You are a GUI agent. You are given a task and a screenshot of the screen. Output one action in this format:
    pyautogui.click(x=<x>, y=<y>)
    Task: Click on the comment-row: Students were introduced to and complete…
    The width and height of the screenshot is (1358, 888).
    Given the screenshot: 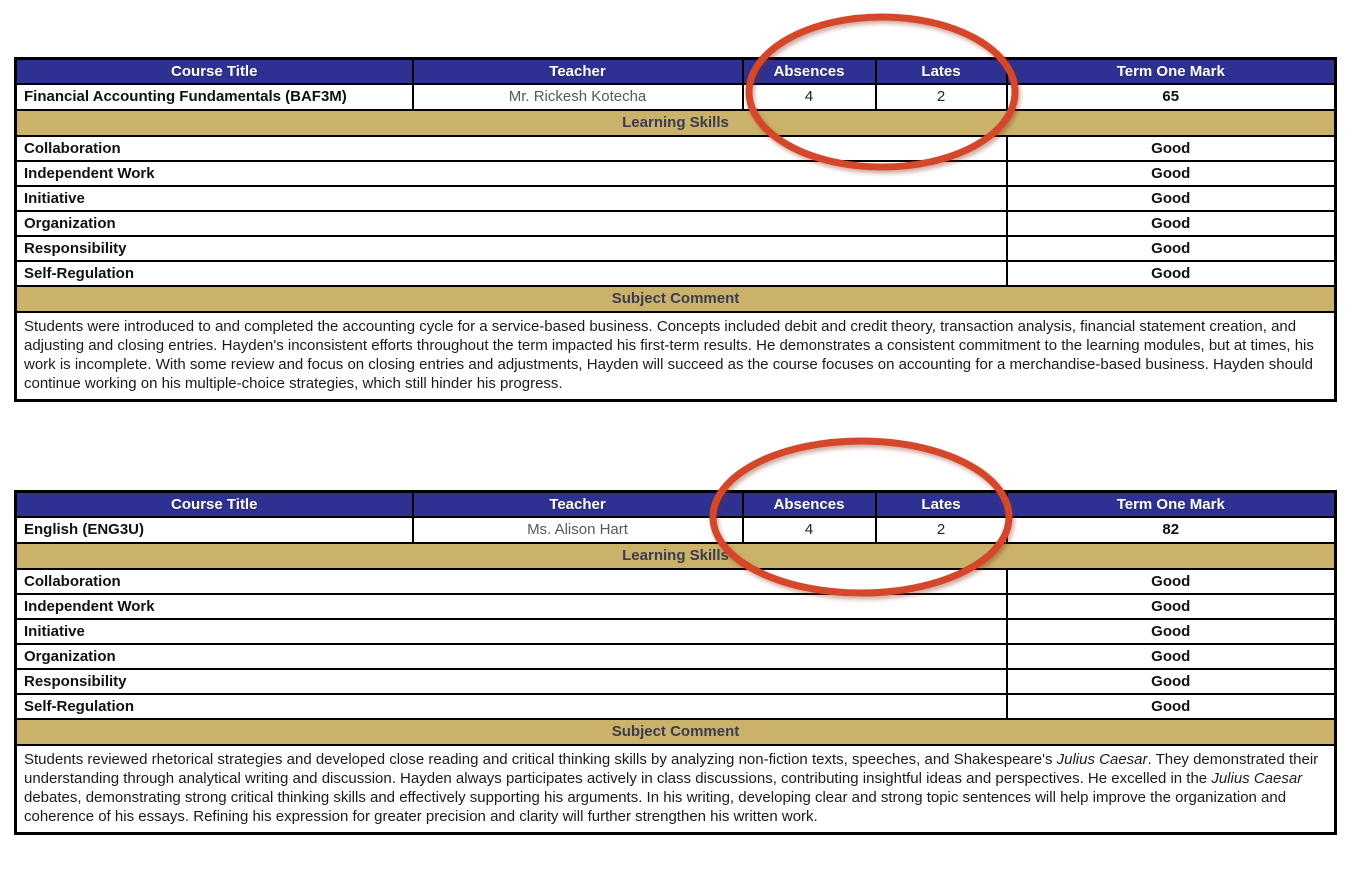 What is the action you would take?
    pyautogui.click(x=675, y=355)
    